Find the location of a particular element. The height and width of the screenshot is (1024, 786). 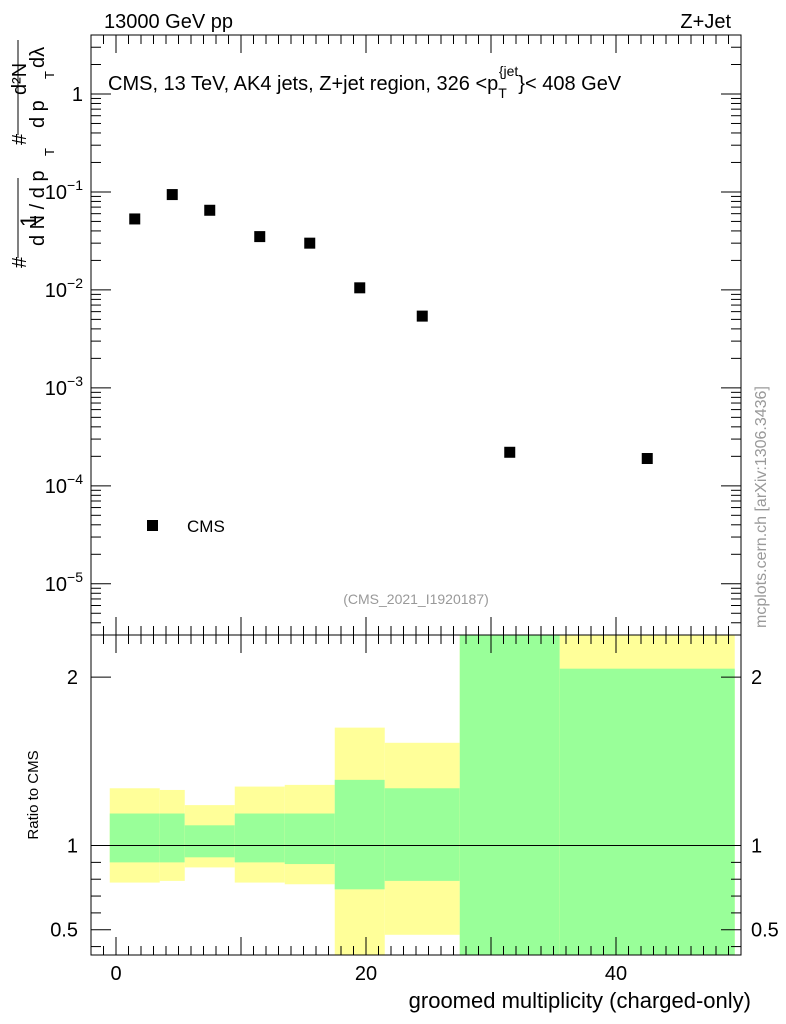

main-y-axis-label: 1 # d N / d p T # d p T d²N dλ is located at coordinates (33, 154).